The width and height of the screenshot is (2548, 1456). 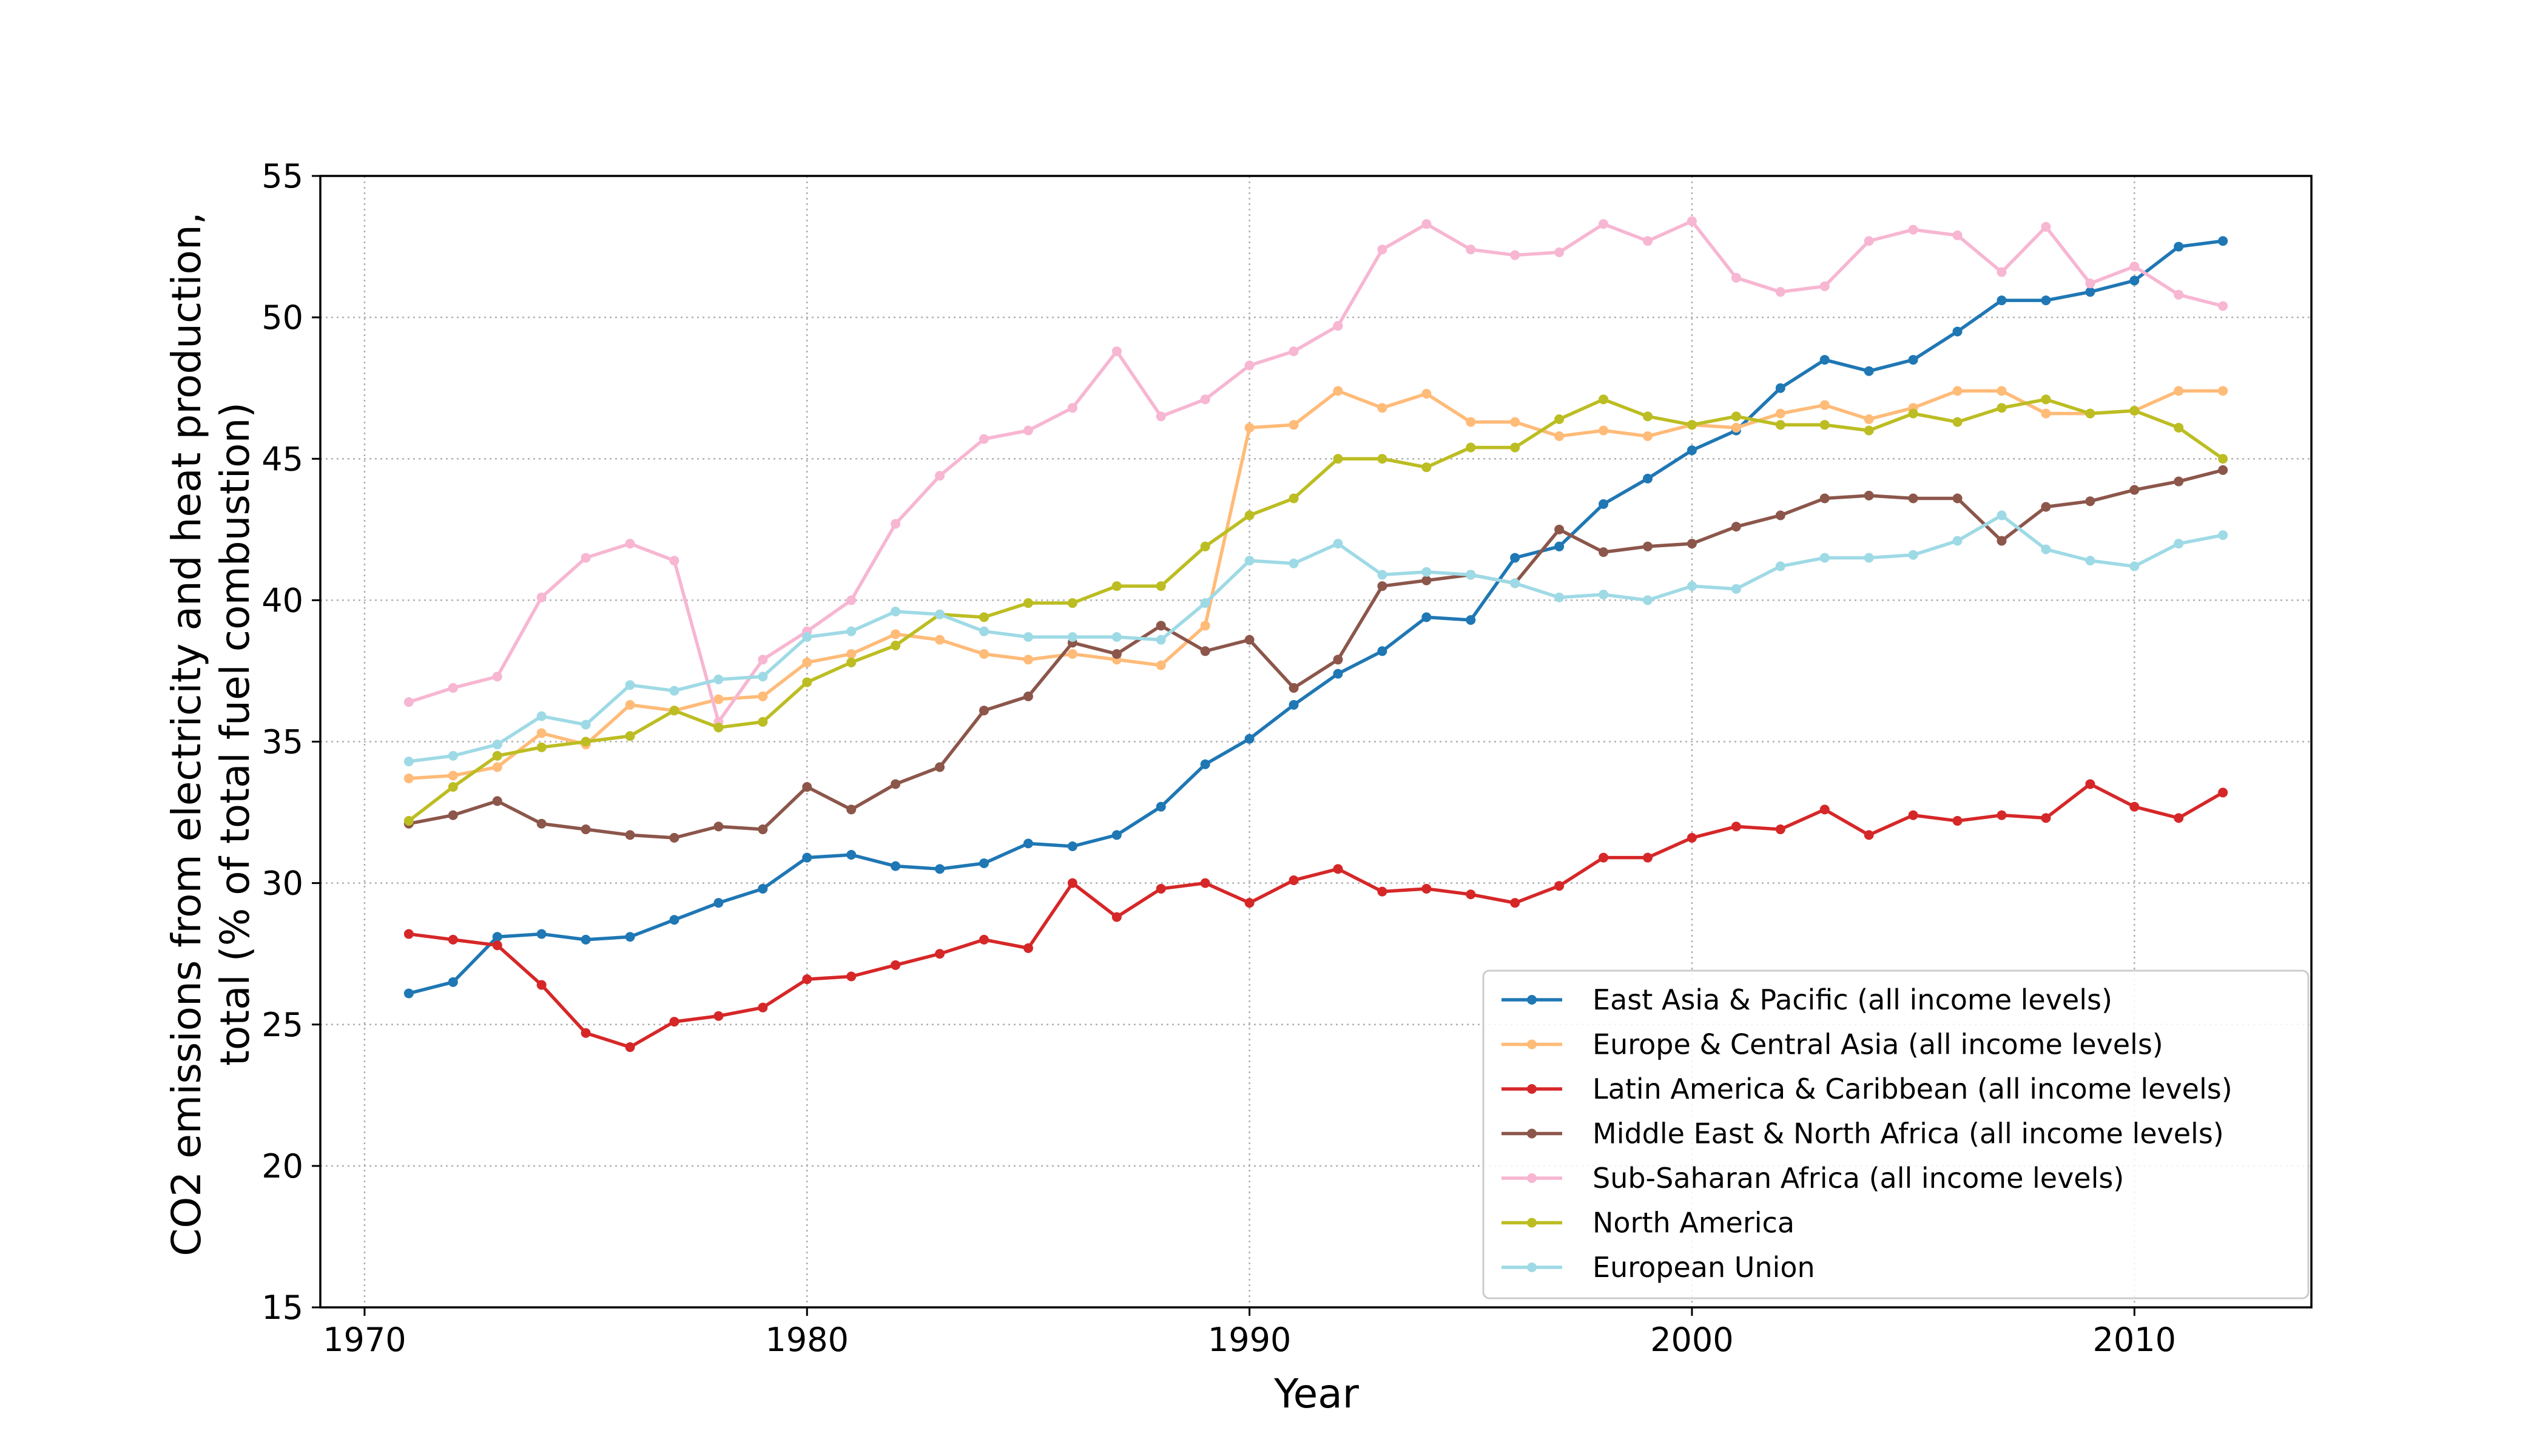 What do you see at coordinates (1858, 1178) in the screenshot?
I see `legend-label: Sub-Saharan Africa (all income levels)` at bounding box center [1858, 1178].